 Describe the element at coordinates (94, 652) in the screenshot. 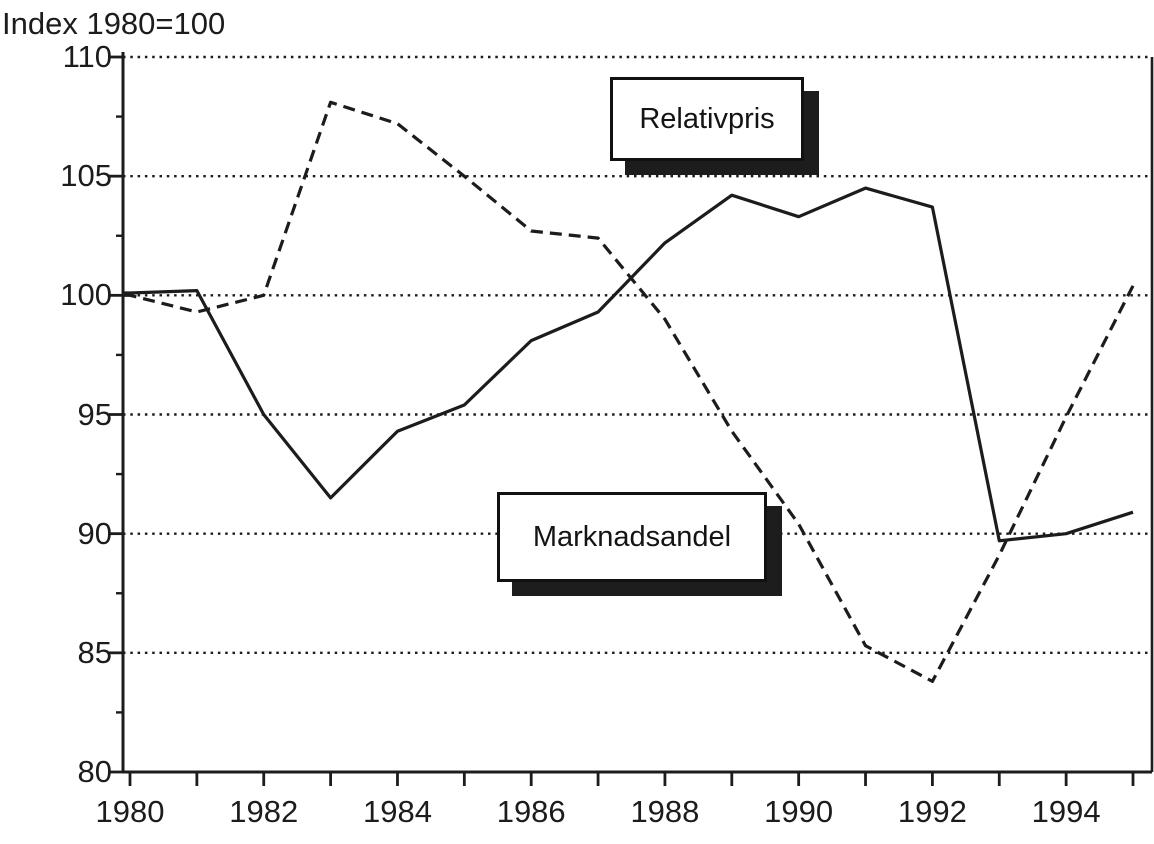

I see `y-tick-label-85: 85` at that location.